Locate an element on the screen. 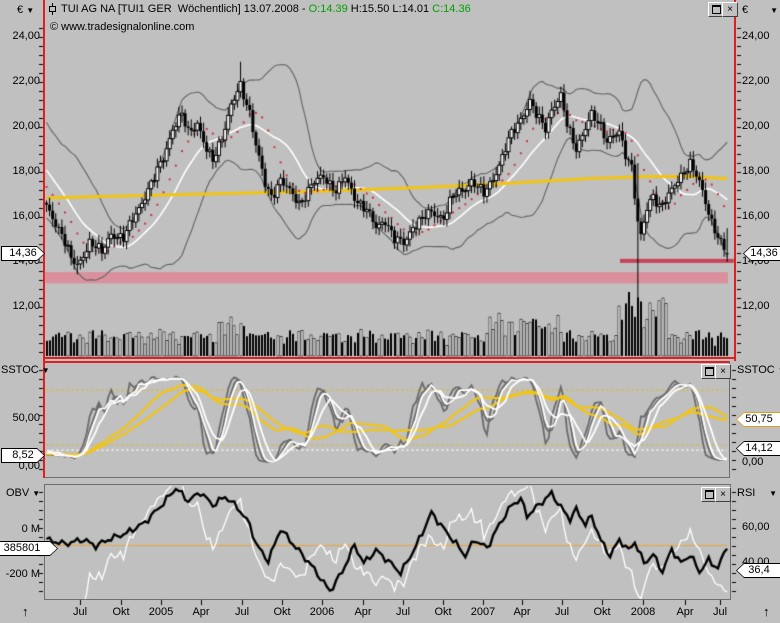 Image resolution: width=780 pixels, height=623 pixels. obv-maximize-button is located at coordinates (709, 494).